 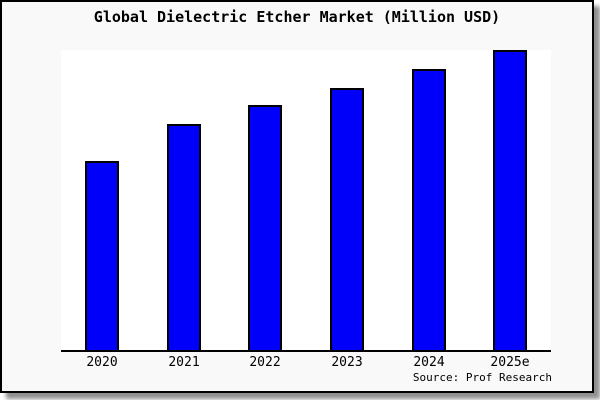 I want to click on bar-2024, so click(x=429, y=209).